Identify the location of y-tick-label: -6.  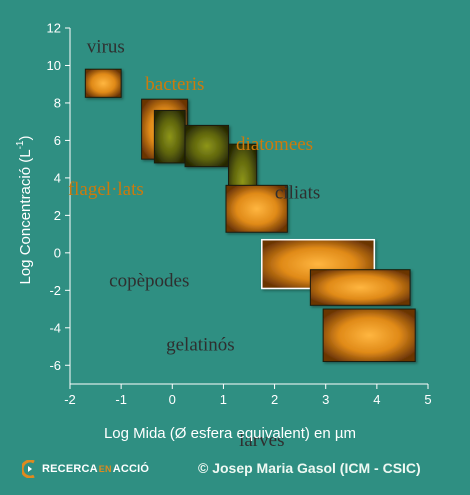
(55, 365).